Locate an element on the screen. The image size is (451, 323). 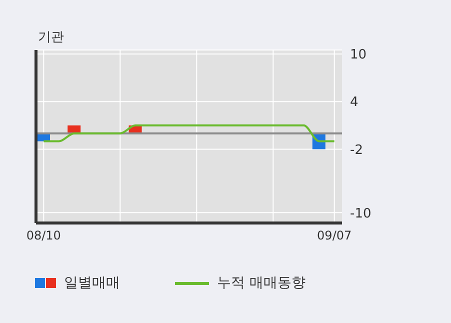
chart-title: 기관 is located at coordinates (51, 37).